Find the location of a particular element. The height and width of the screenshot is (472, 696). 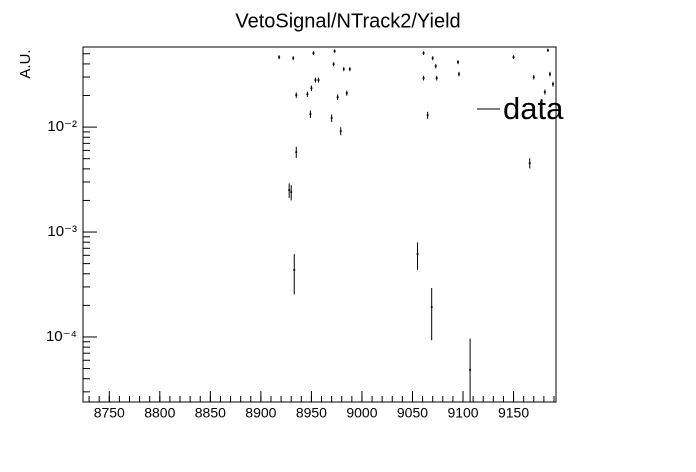

x-tick-label: 8750 is located at coordinates (109, 413).